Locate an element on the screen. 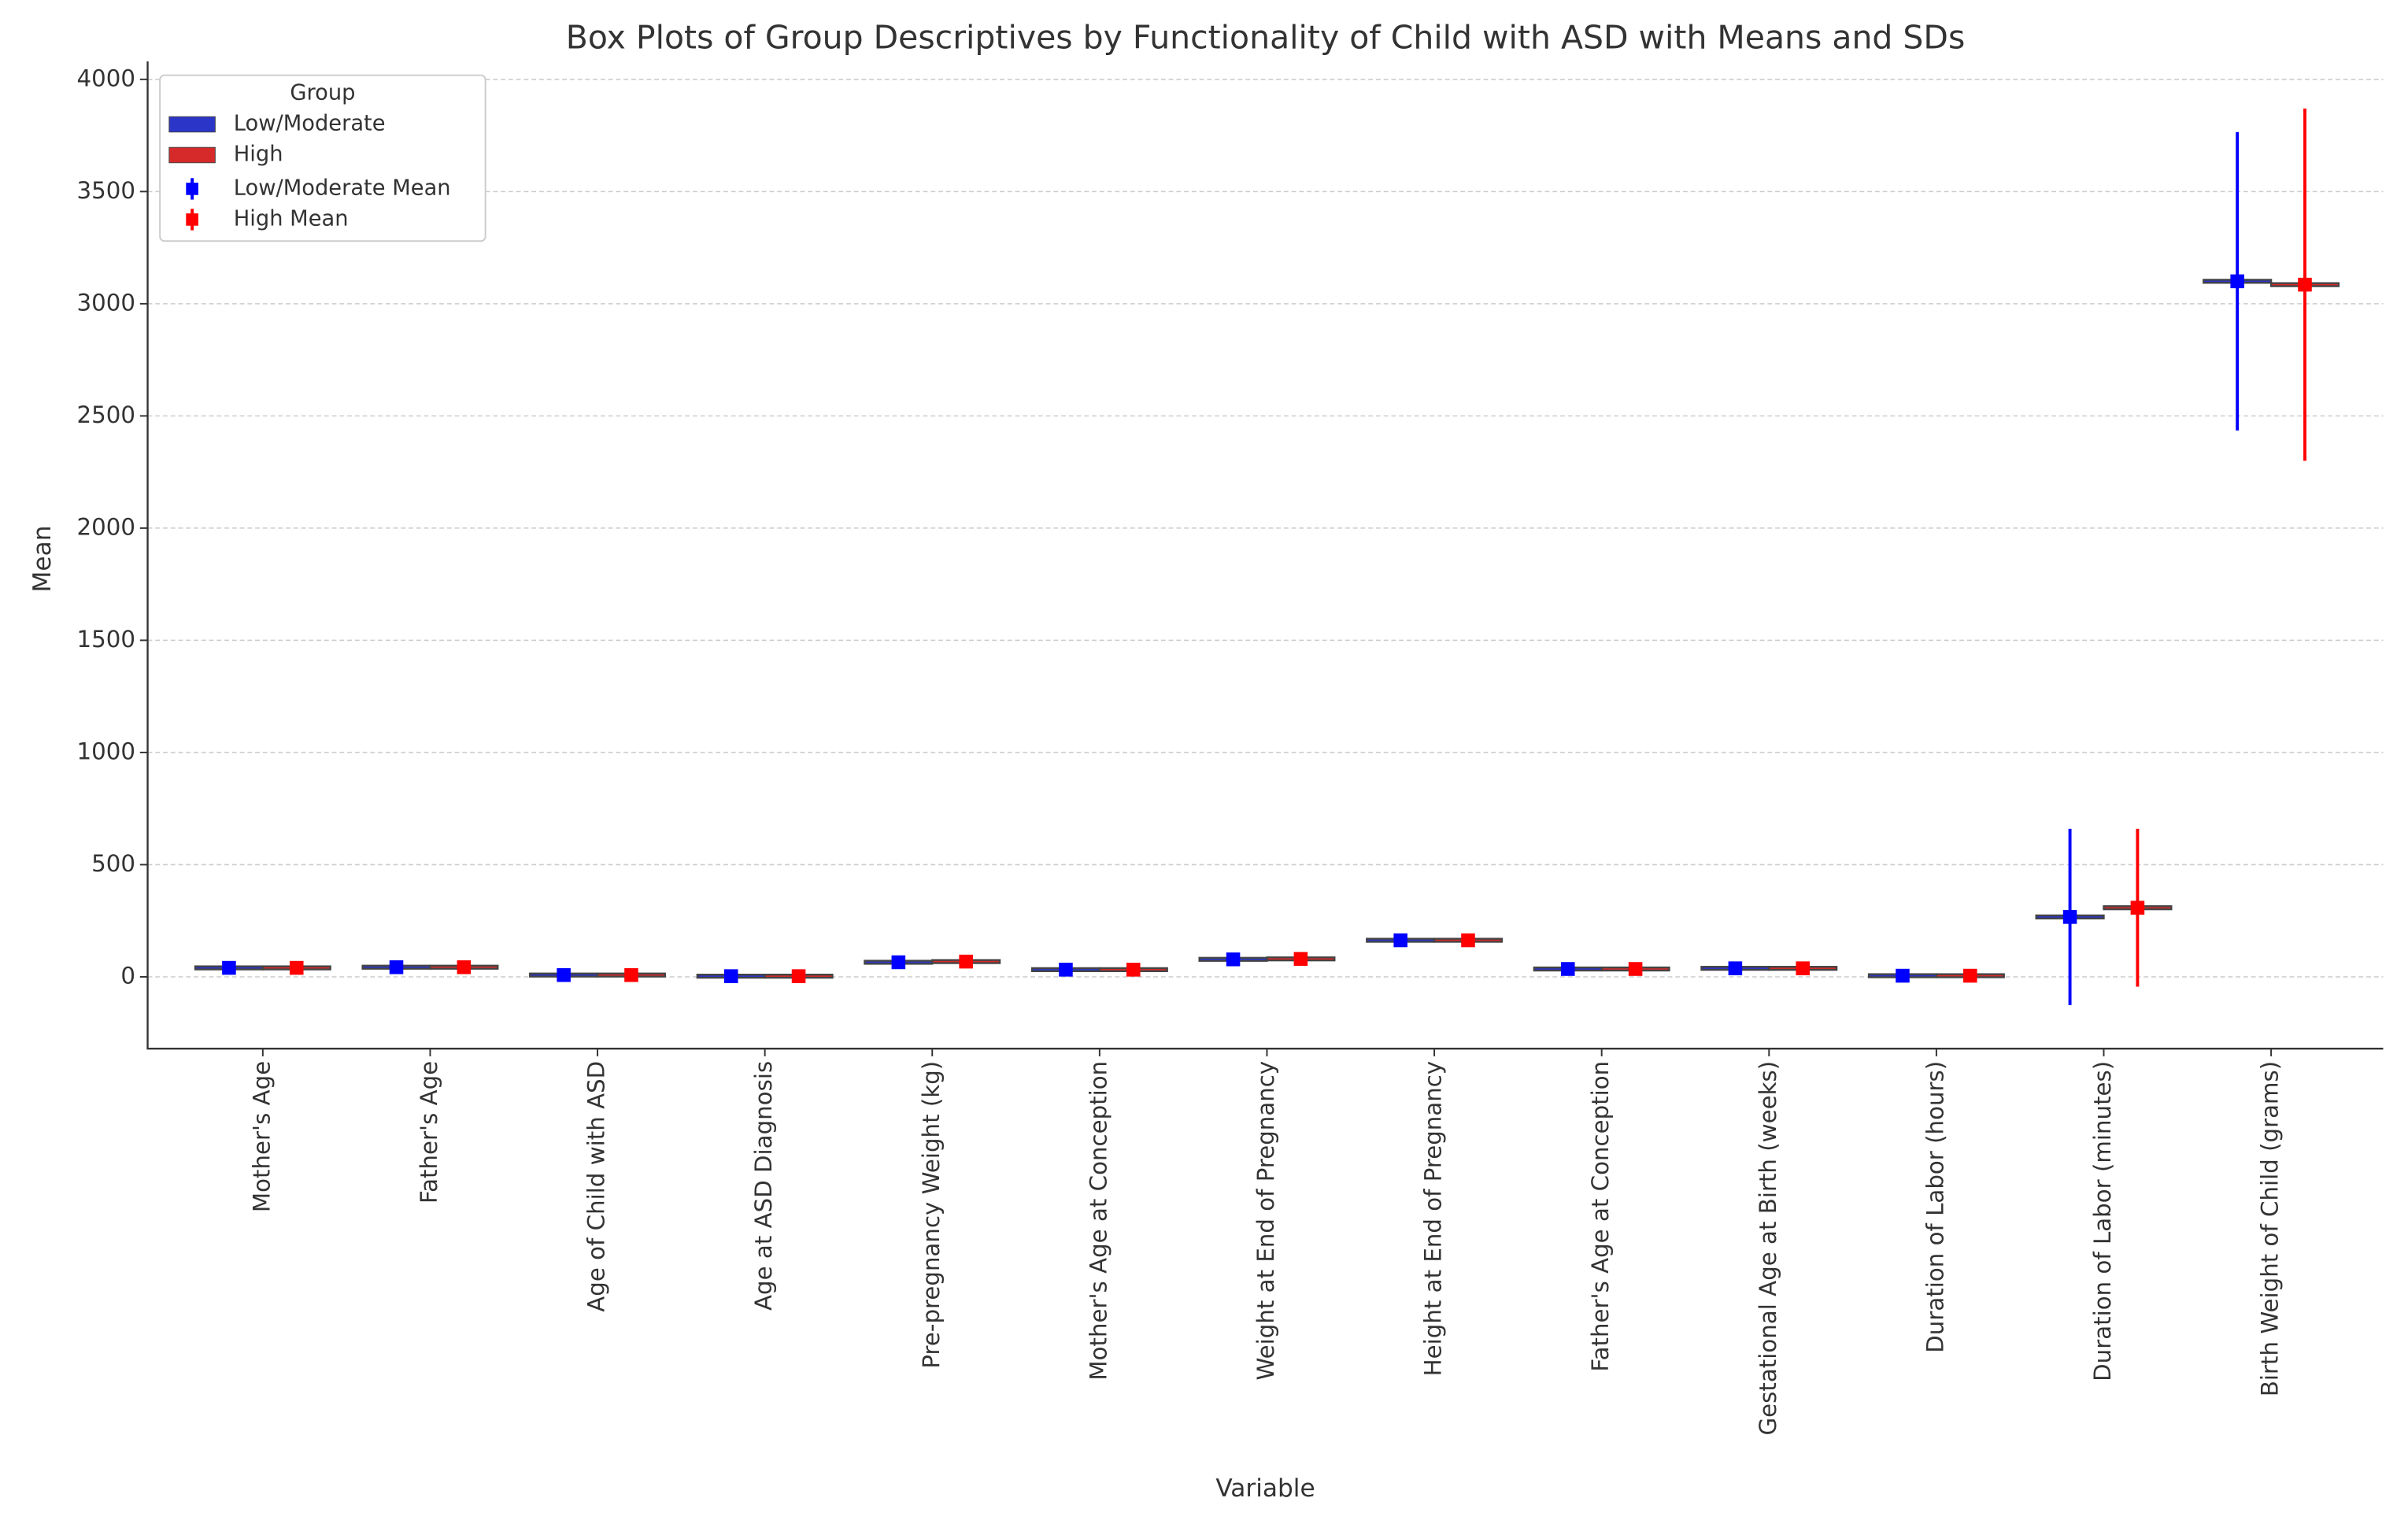  x-tick-label: Gestational Age at Birth (weeks) is located at coordinates (1768, 1248).